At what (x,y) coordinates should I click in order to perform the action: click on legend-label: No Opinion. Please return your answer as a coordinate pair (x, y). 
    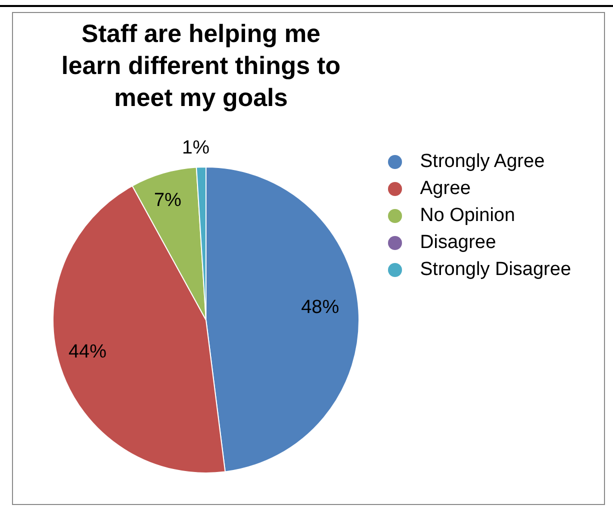
    Looking at the image, I should click on (468, 215).